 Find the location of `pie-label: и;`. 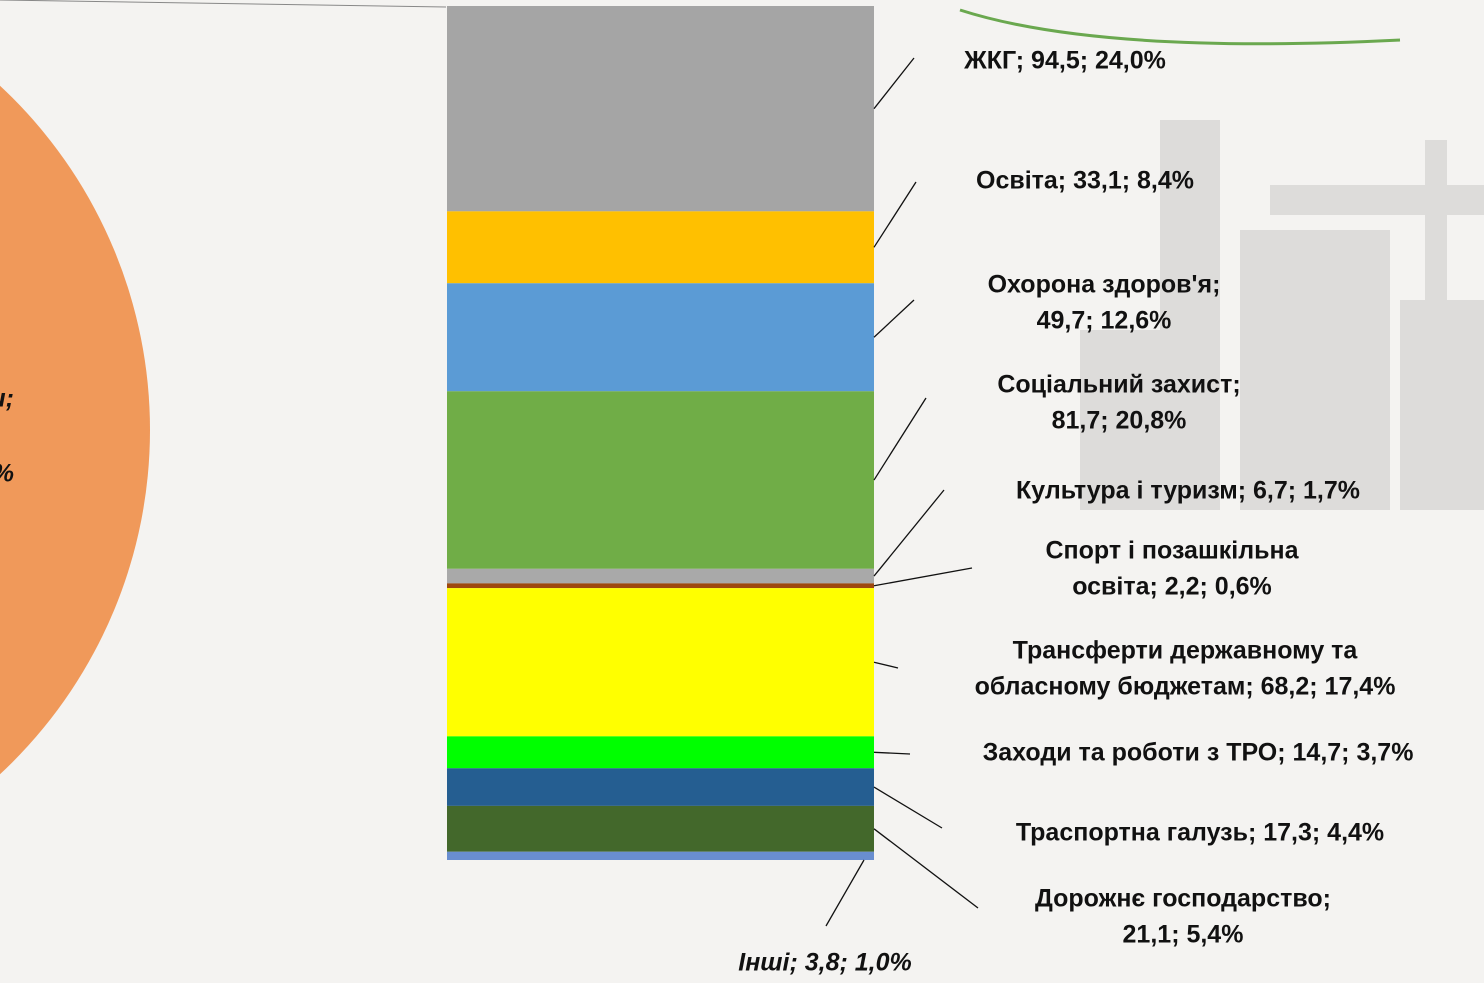

pie-label: и; is located at coordinates (7, 399).